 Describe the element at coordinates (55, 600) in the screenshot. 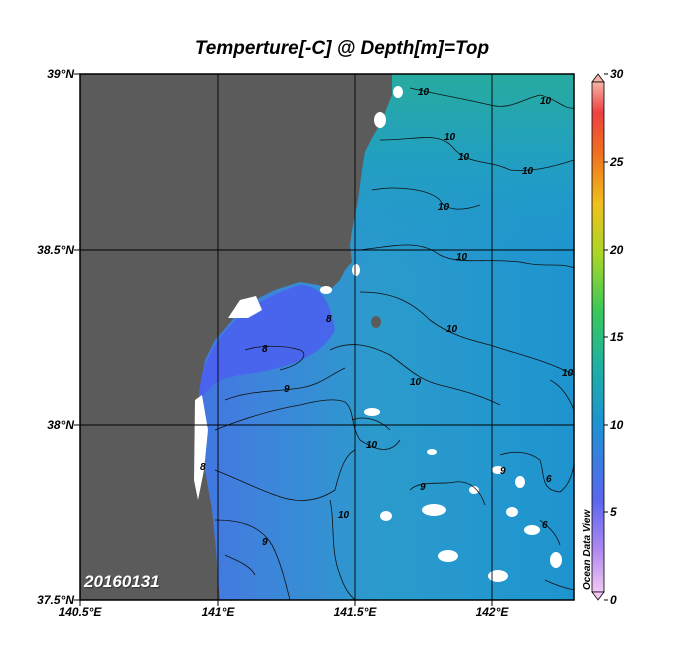

I see `lat-label-37-5n: 37.5°N` at that location.